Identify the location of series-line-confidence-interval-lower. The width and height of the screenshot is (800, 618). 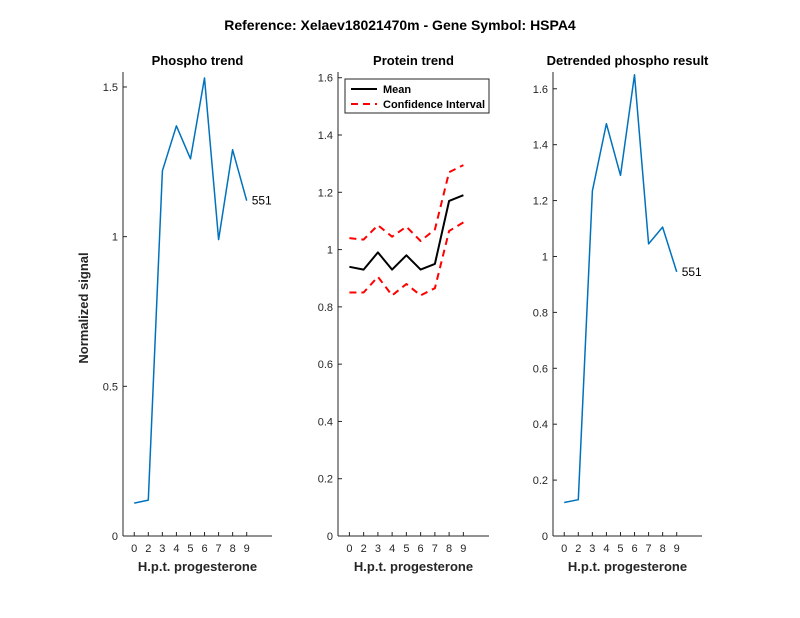
(406, 259).